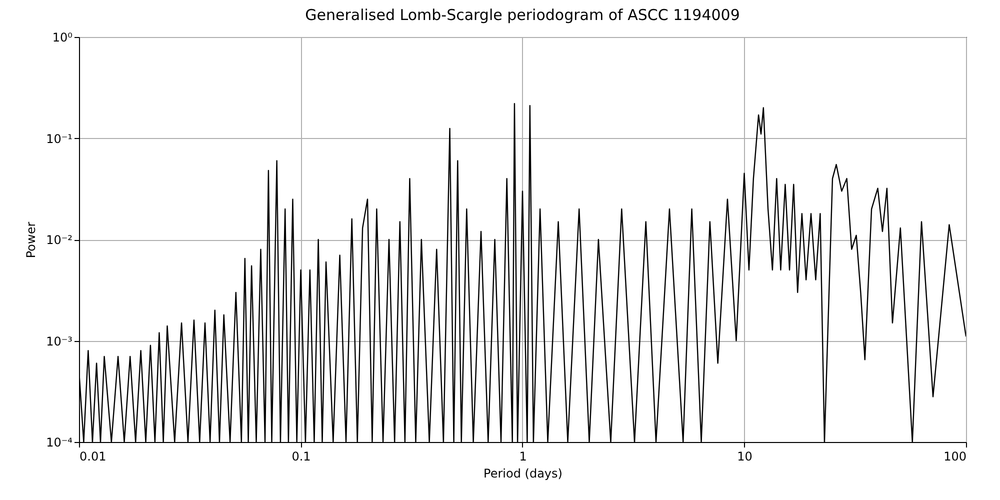 The width and height of the screenshot is (1000, 500). What do you see at coordinates (522, 15) in the screenshot?
I see `chart-title: Generalised Lomb-Scargle periodogram of ASCC 1194009` at bounding box center [522, 15].